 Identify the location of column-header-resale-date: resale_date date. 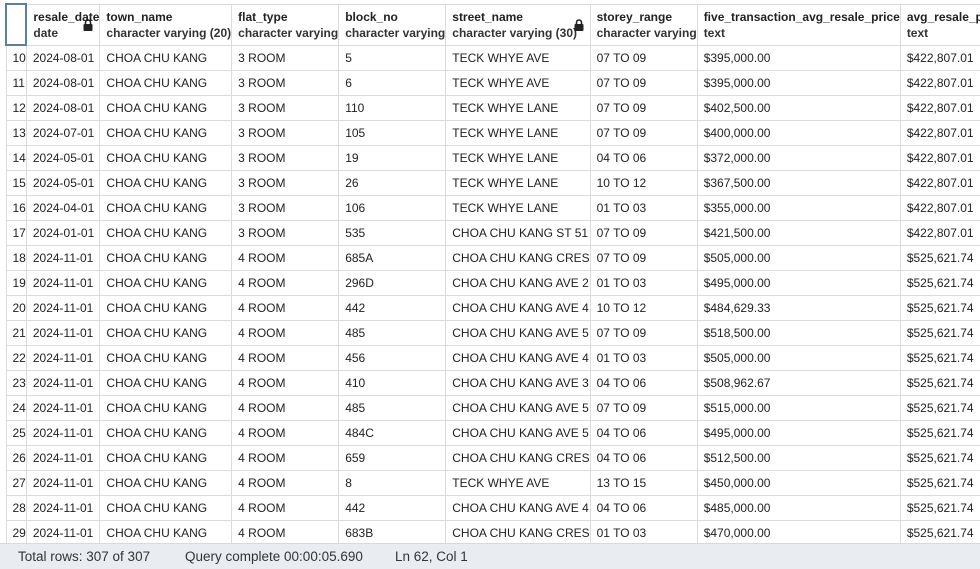
(63, 24).